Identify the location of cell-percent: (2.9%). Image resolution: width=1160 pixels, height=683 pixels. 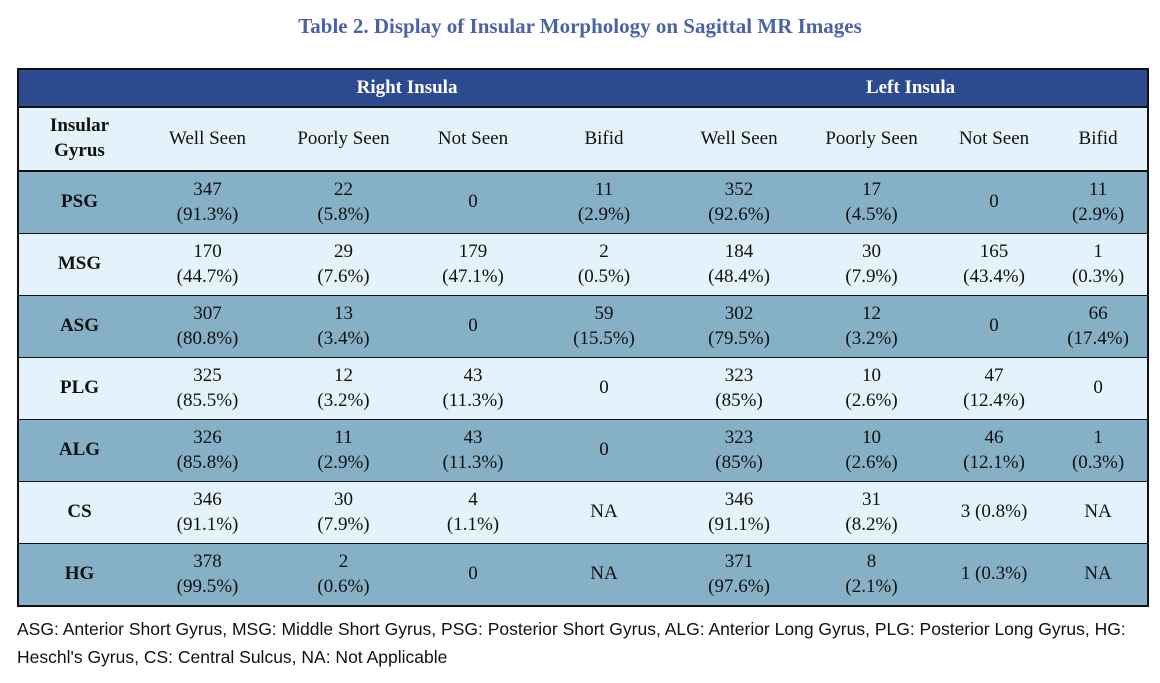
(604, 214).